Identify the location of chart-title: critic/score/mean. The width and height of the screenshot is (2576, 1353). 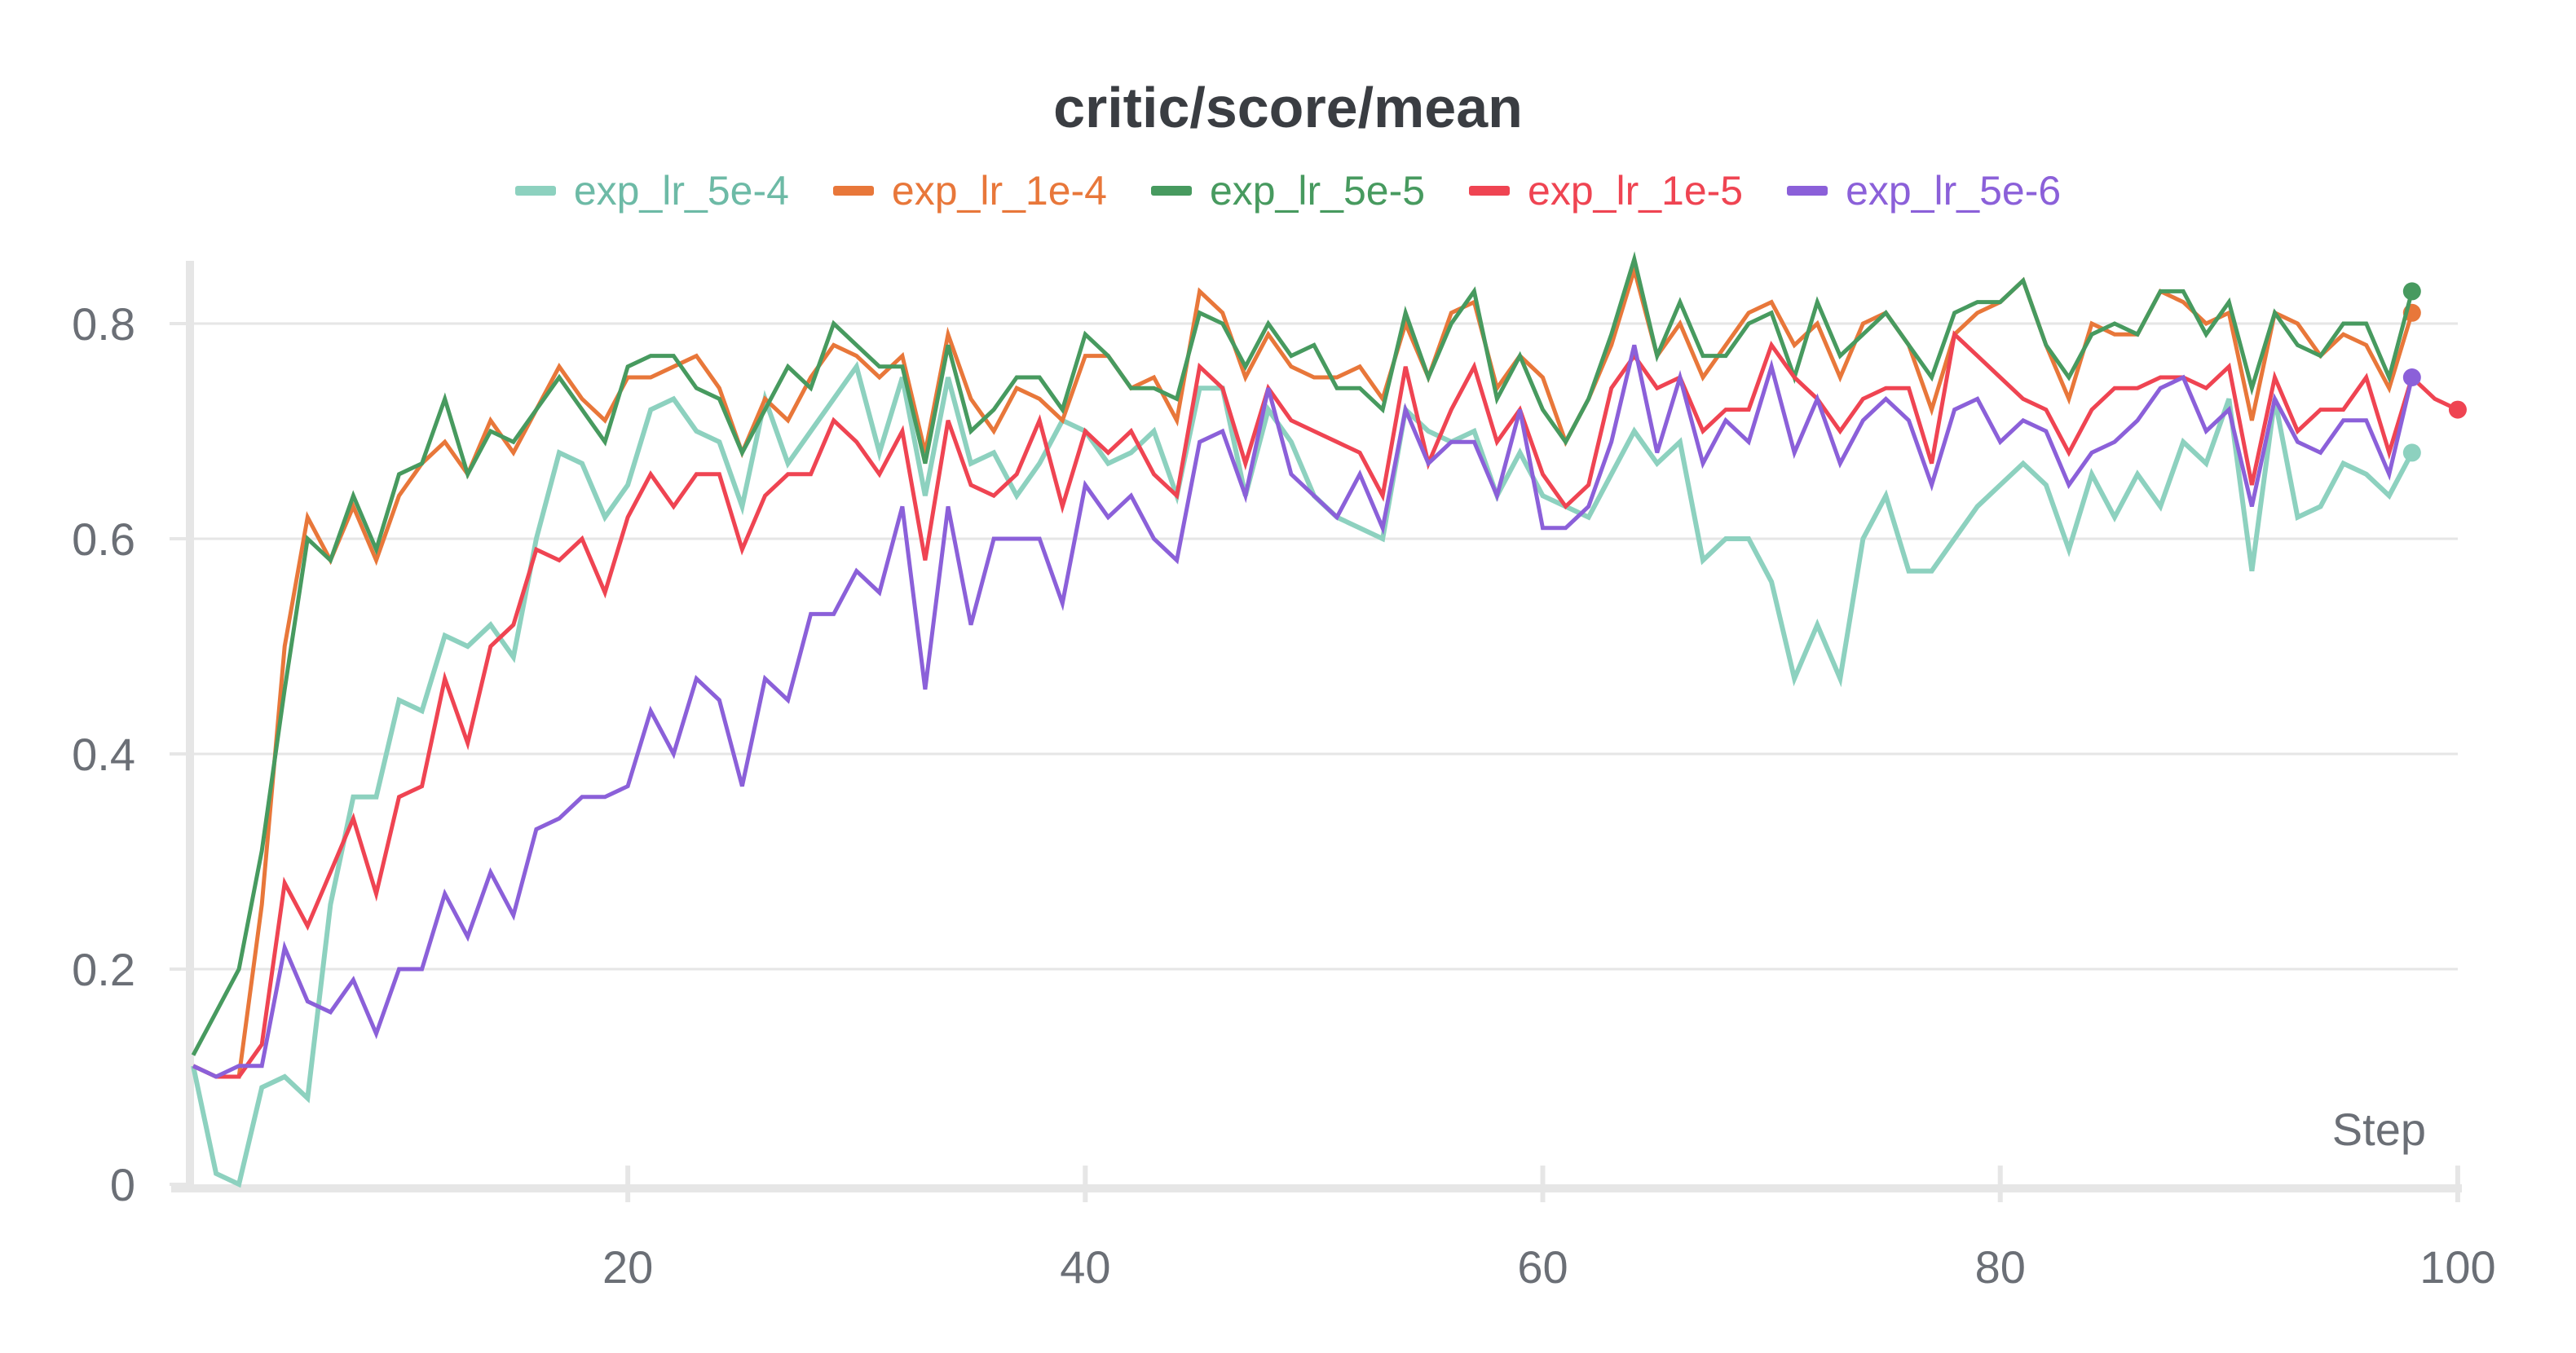
(1288, 107).